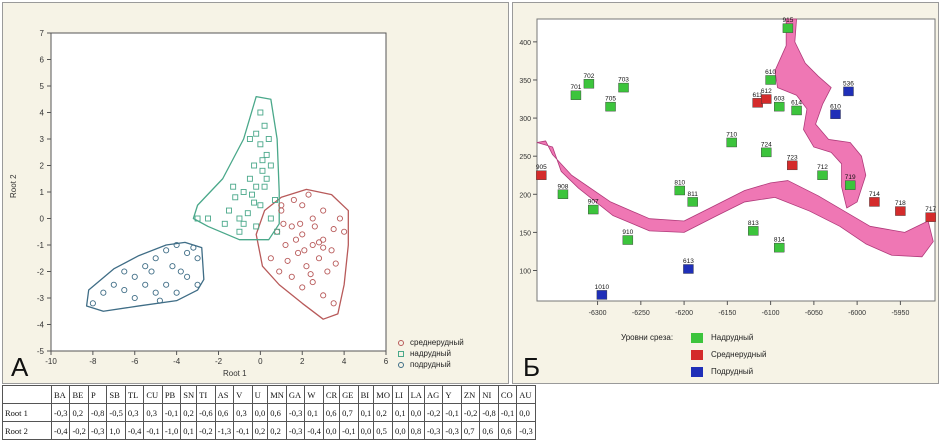 Image resolution: width=940 pixels, height=448 pixels. Describe the element at coordinates (219, 361) in the screenshot. I see `x-tick-label: -2` at that location.